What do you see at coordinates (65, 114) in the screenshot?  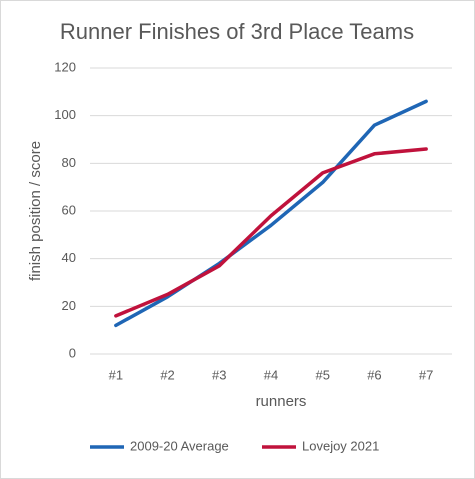 I see `y-tick-label: 100` at bounding box center [65, 114].